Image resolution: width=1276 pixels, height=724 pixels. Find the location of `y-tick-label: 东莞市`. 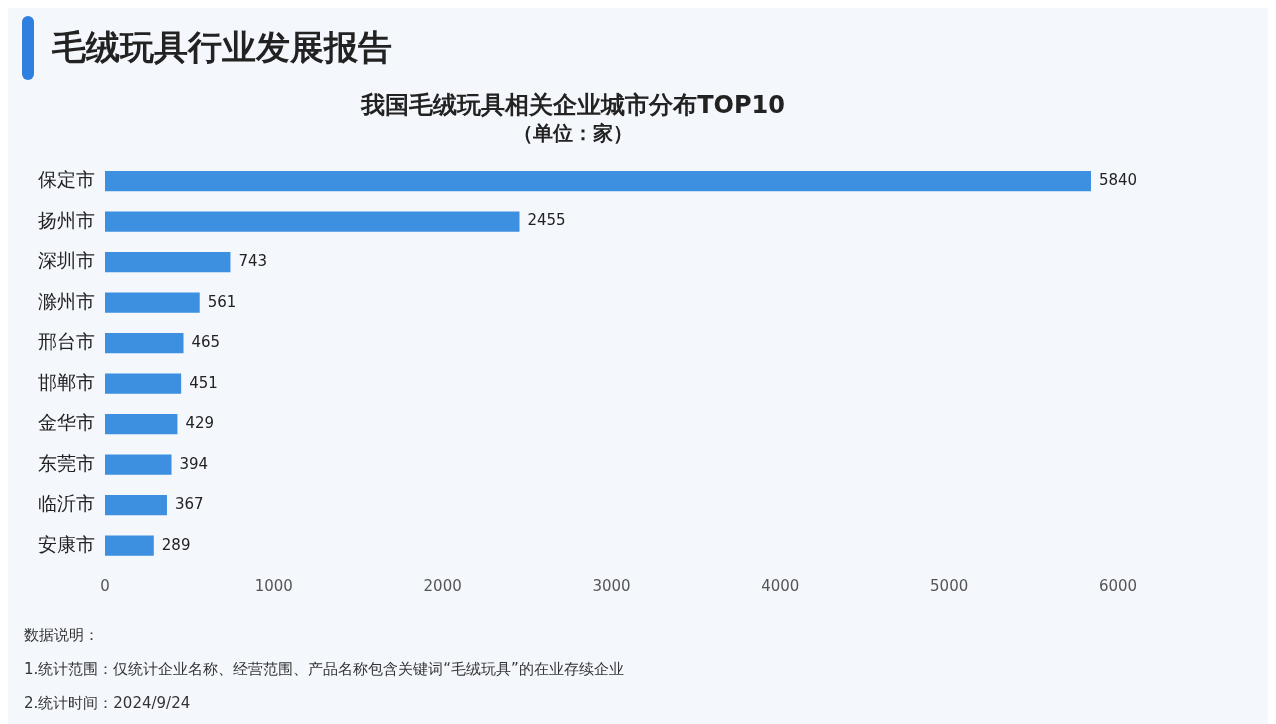

y-tick-label: 东莞市 is located at coordinates (66, 462).